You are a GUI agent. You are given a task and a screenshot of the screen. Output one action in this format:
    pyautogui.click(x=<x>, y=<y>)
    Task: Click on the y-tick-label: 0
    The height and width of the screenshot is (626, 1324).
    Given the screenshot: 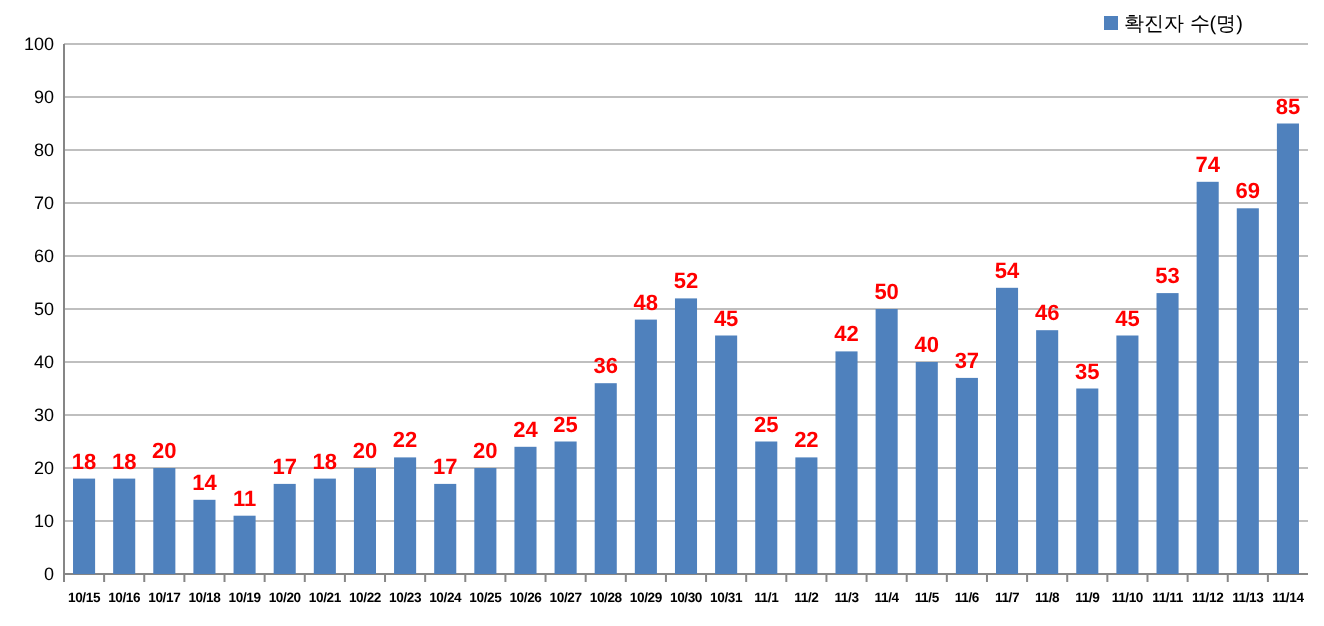 What is the action you would take?
    pyautogui.click(x=48, y=574)
    